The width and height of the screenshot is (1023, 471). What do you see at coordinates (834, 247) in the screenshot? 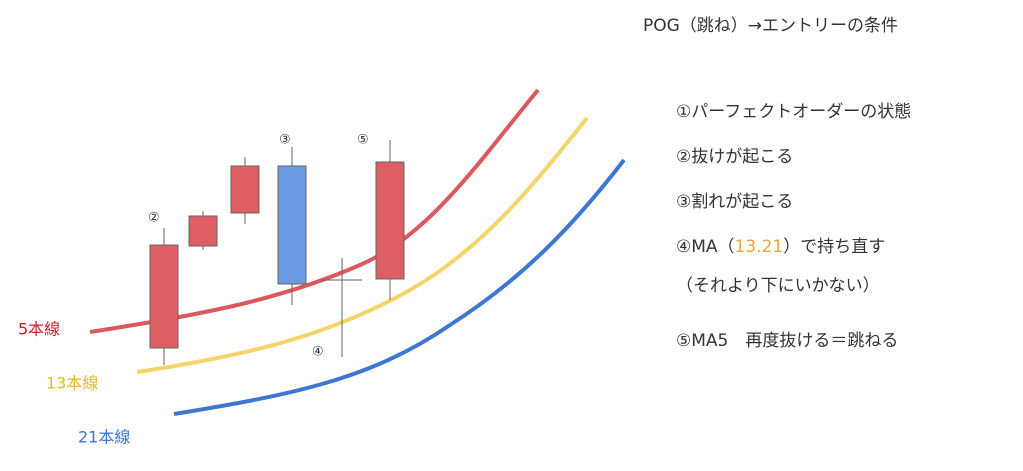
I see `condition-part: ）で持ち直す` at bounding box center [834, 247].